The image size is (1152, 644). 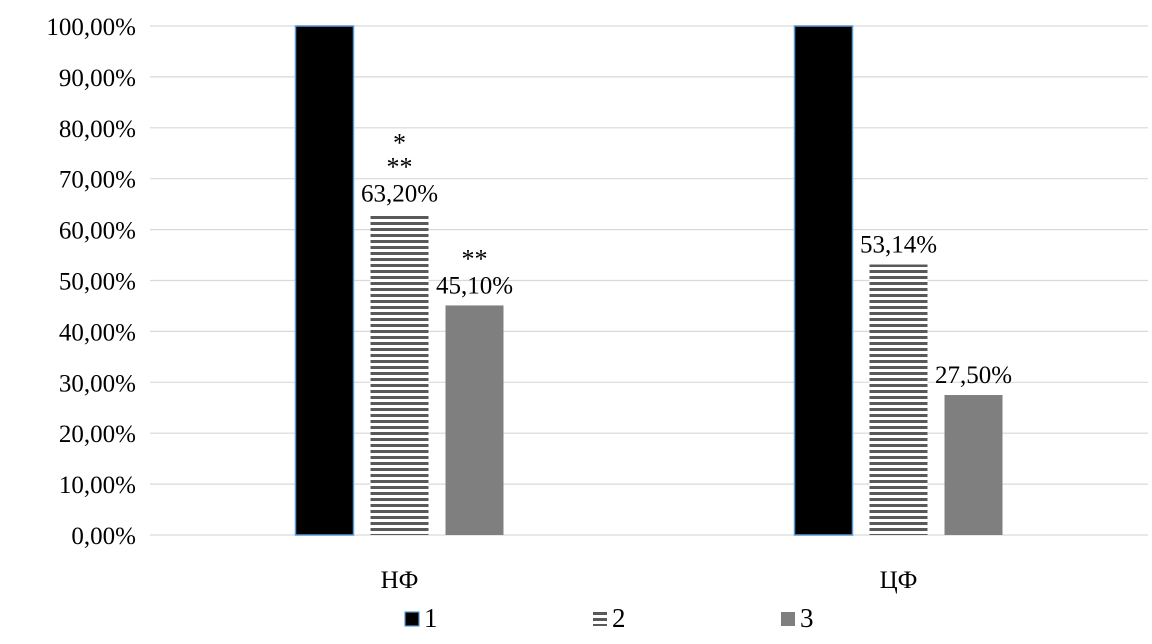 I want to click on y-tick-label: 30,00%, so click(x=97, y=383).